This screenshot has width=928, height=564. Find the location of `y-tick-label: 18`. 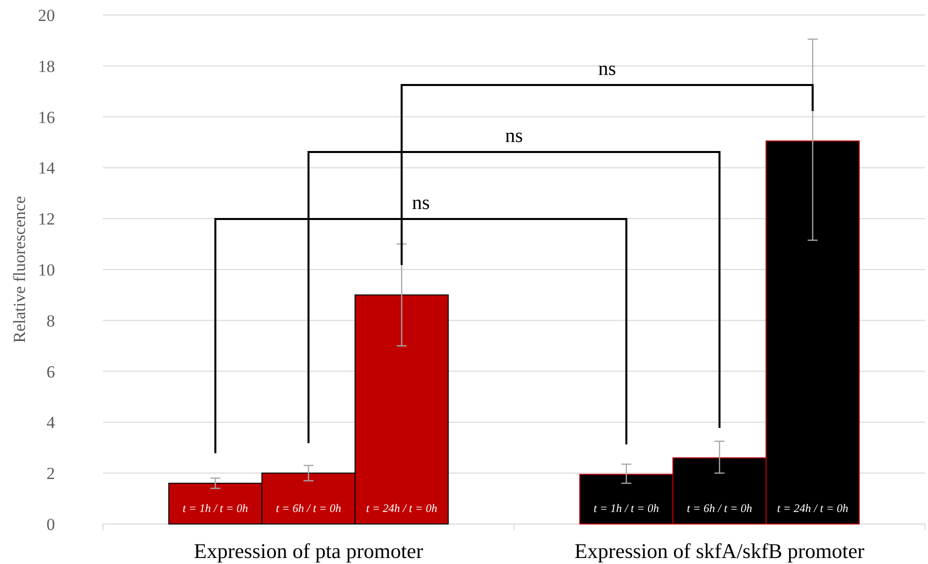

y-tick-label: 18 is located at coordinates (46, 66).